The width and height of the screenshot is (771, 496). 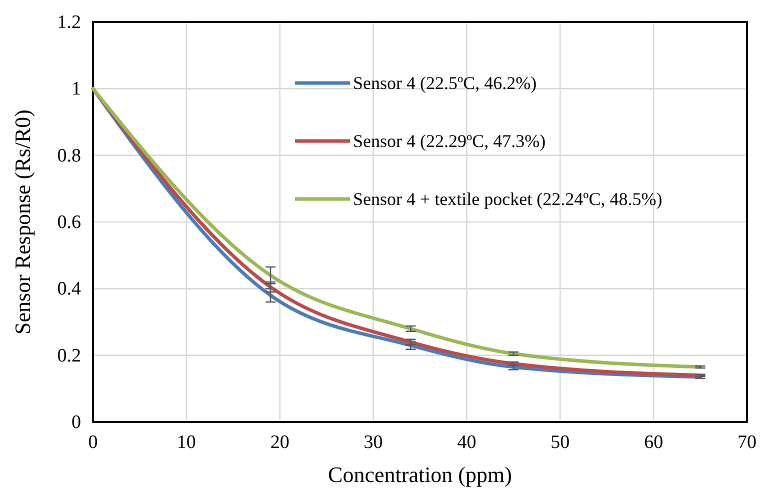 I want to click on y-tick-label: 1.2, so click(x=69, y=22).